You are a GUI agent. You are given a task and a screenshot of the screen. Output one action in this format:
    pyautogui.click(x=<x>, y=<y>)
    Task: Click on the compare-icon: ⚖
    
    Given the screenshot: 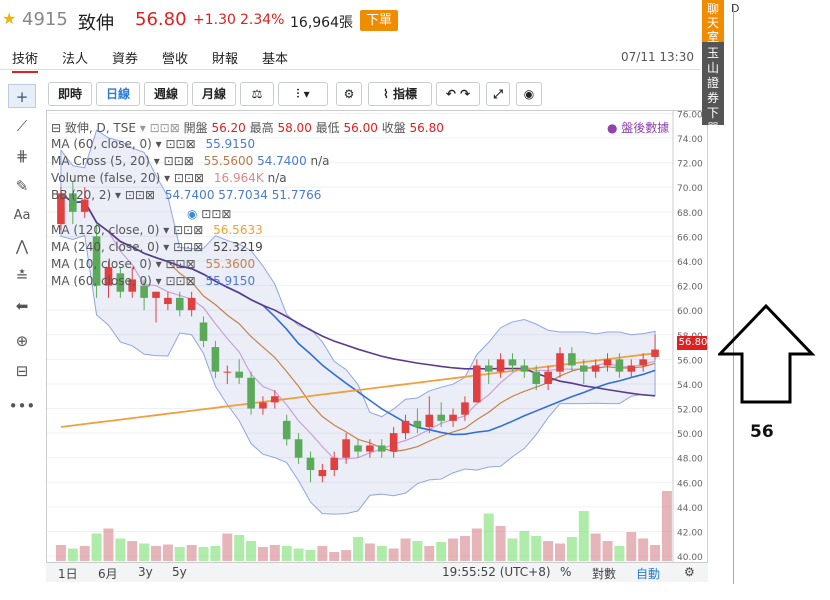 What is the action you would take?
    pyautogui.click(x=257, y=94)
    